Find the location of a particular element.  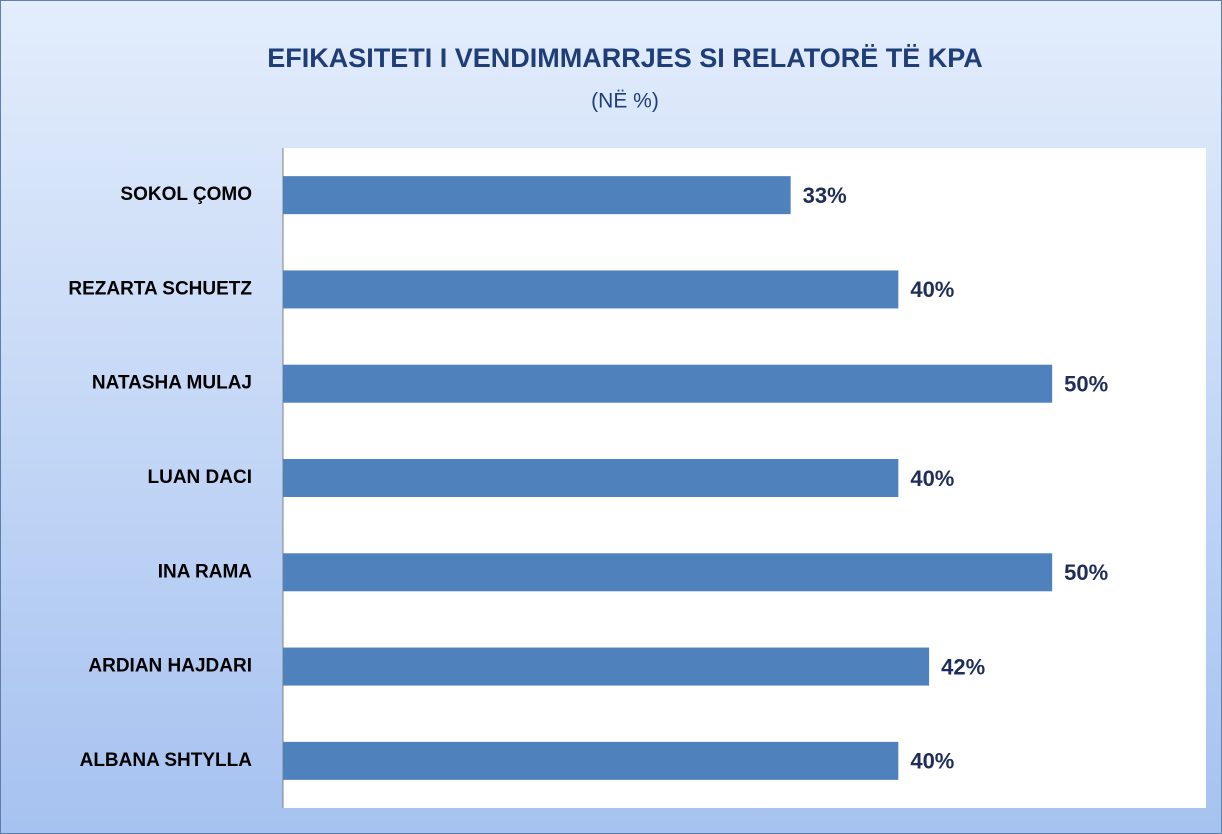

data-label: 42% is located at coordinates (963, 666).